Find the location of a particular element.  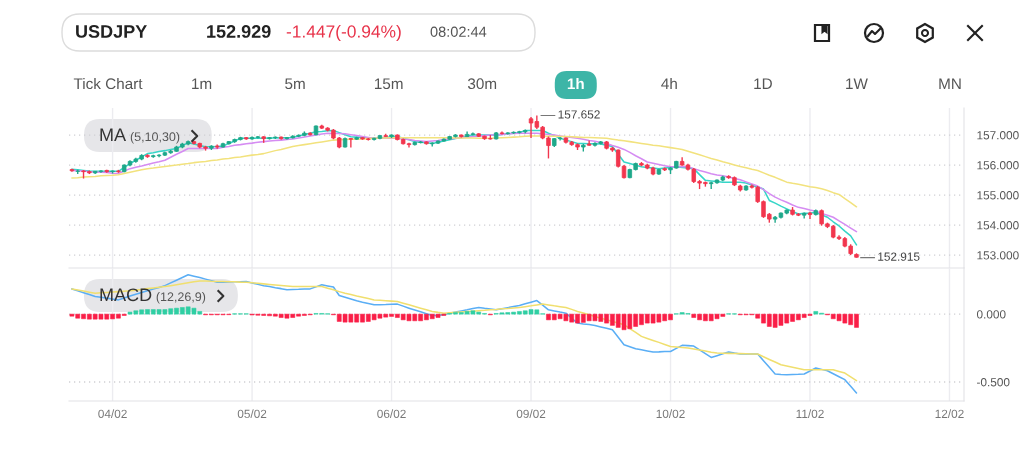

y-tick-label: 154.000 is located at coordinates (998, 225).